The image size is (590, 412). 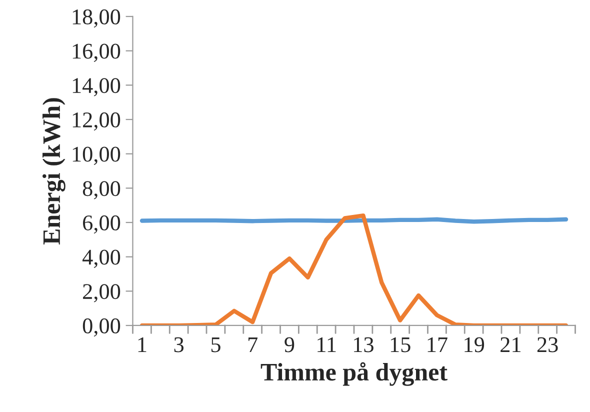 I want to click on x-tick-label: 19, so click(x=474, y=344).